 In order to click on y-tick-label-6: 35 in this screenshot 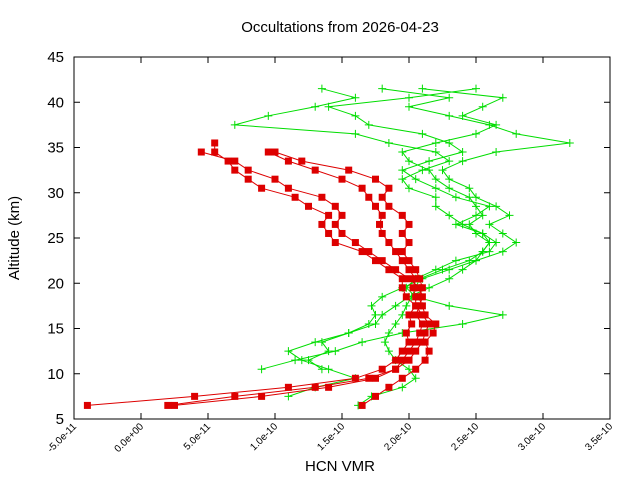, I will do `click(55, 148)`.